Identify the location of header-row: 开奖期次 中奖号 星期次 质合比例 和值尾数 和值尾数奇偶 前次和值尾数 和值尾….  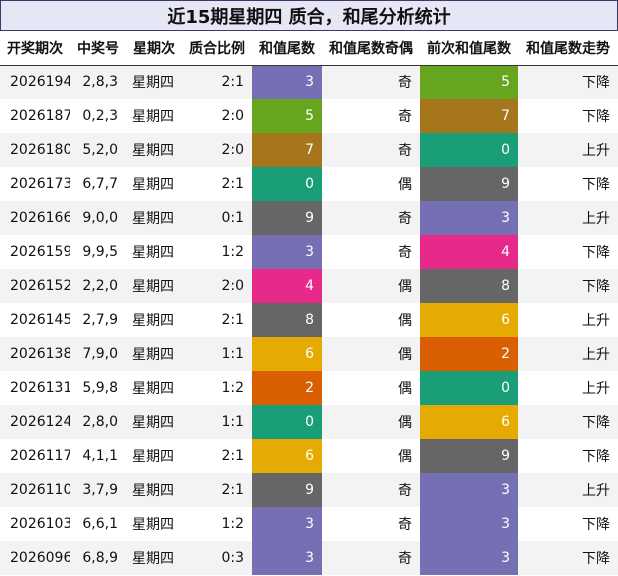
(309, 48).